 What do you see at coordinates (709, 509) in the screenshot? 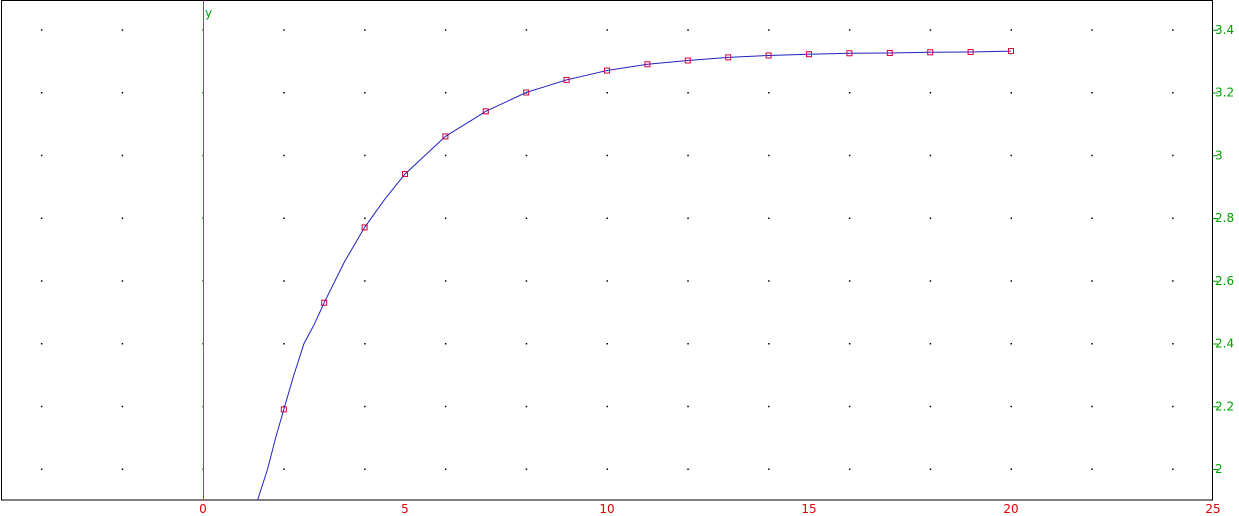
I see `x-tick-labels: 0 5 10 15 20 25` at bounding box center [709, 509].